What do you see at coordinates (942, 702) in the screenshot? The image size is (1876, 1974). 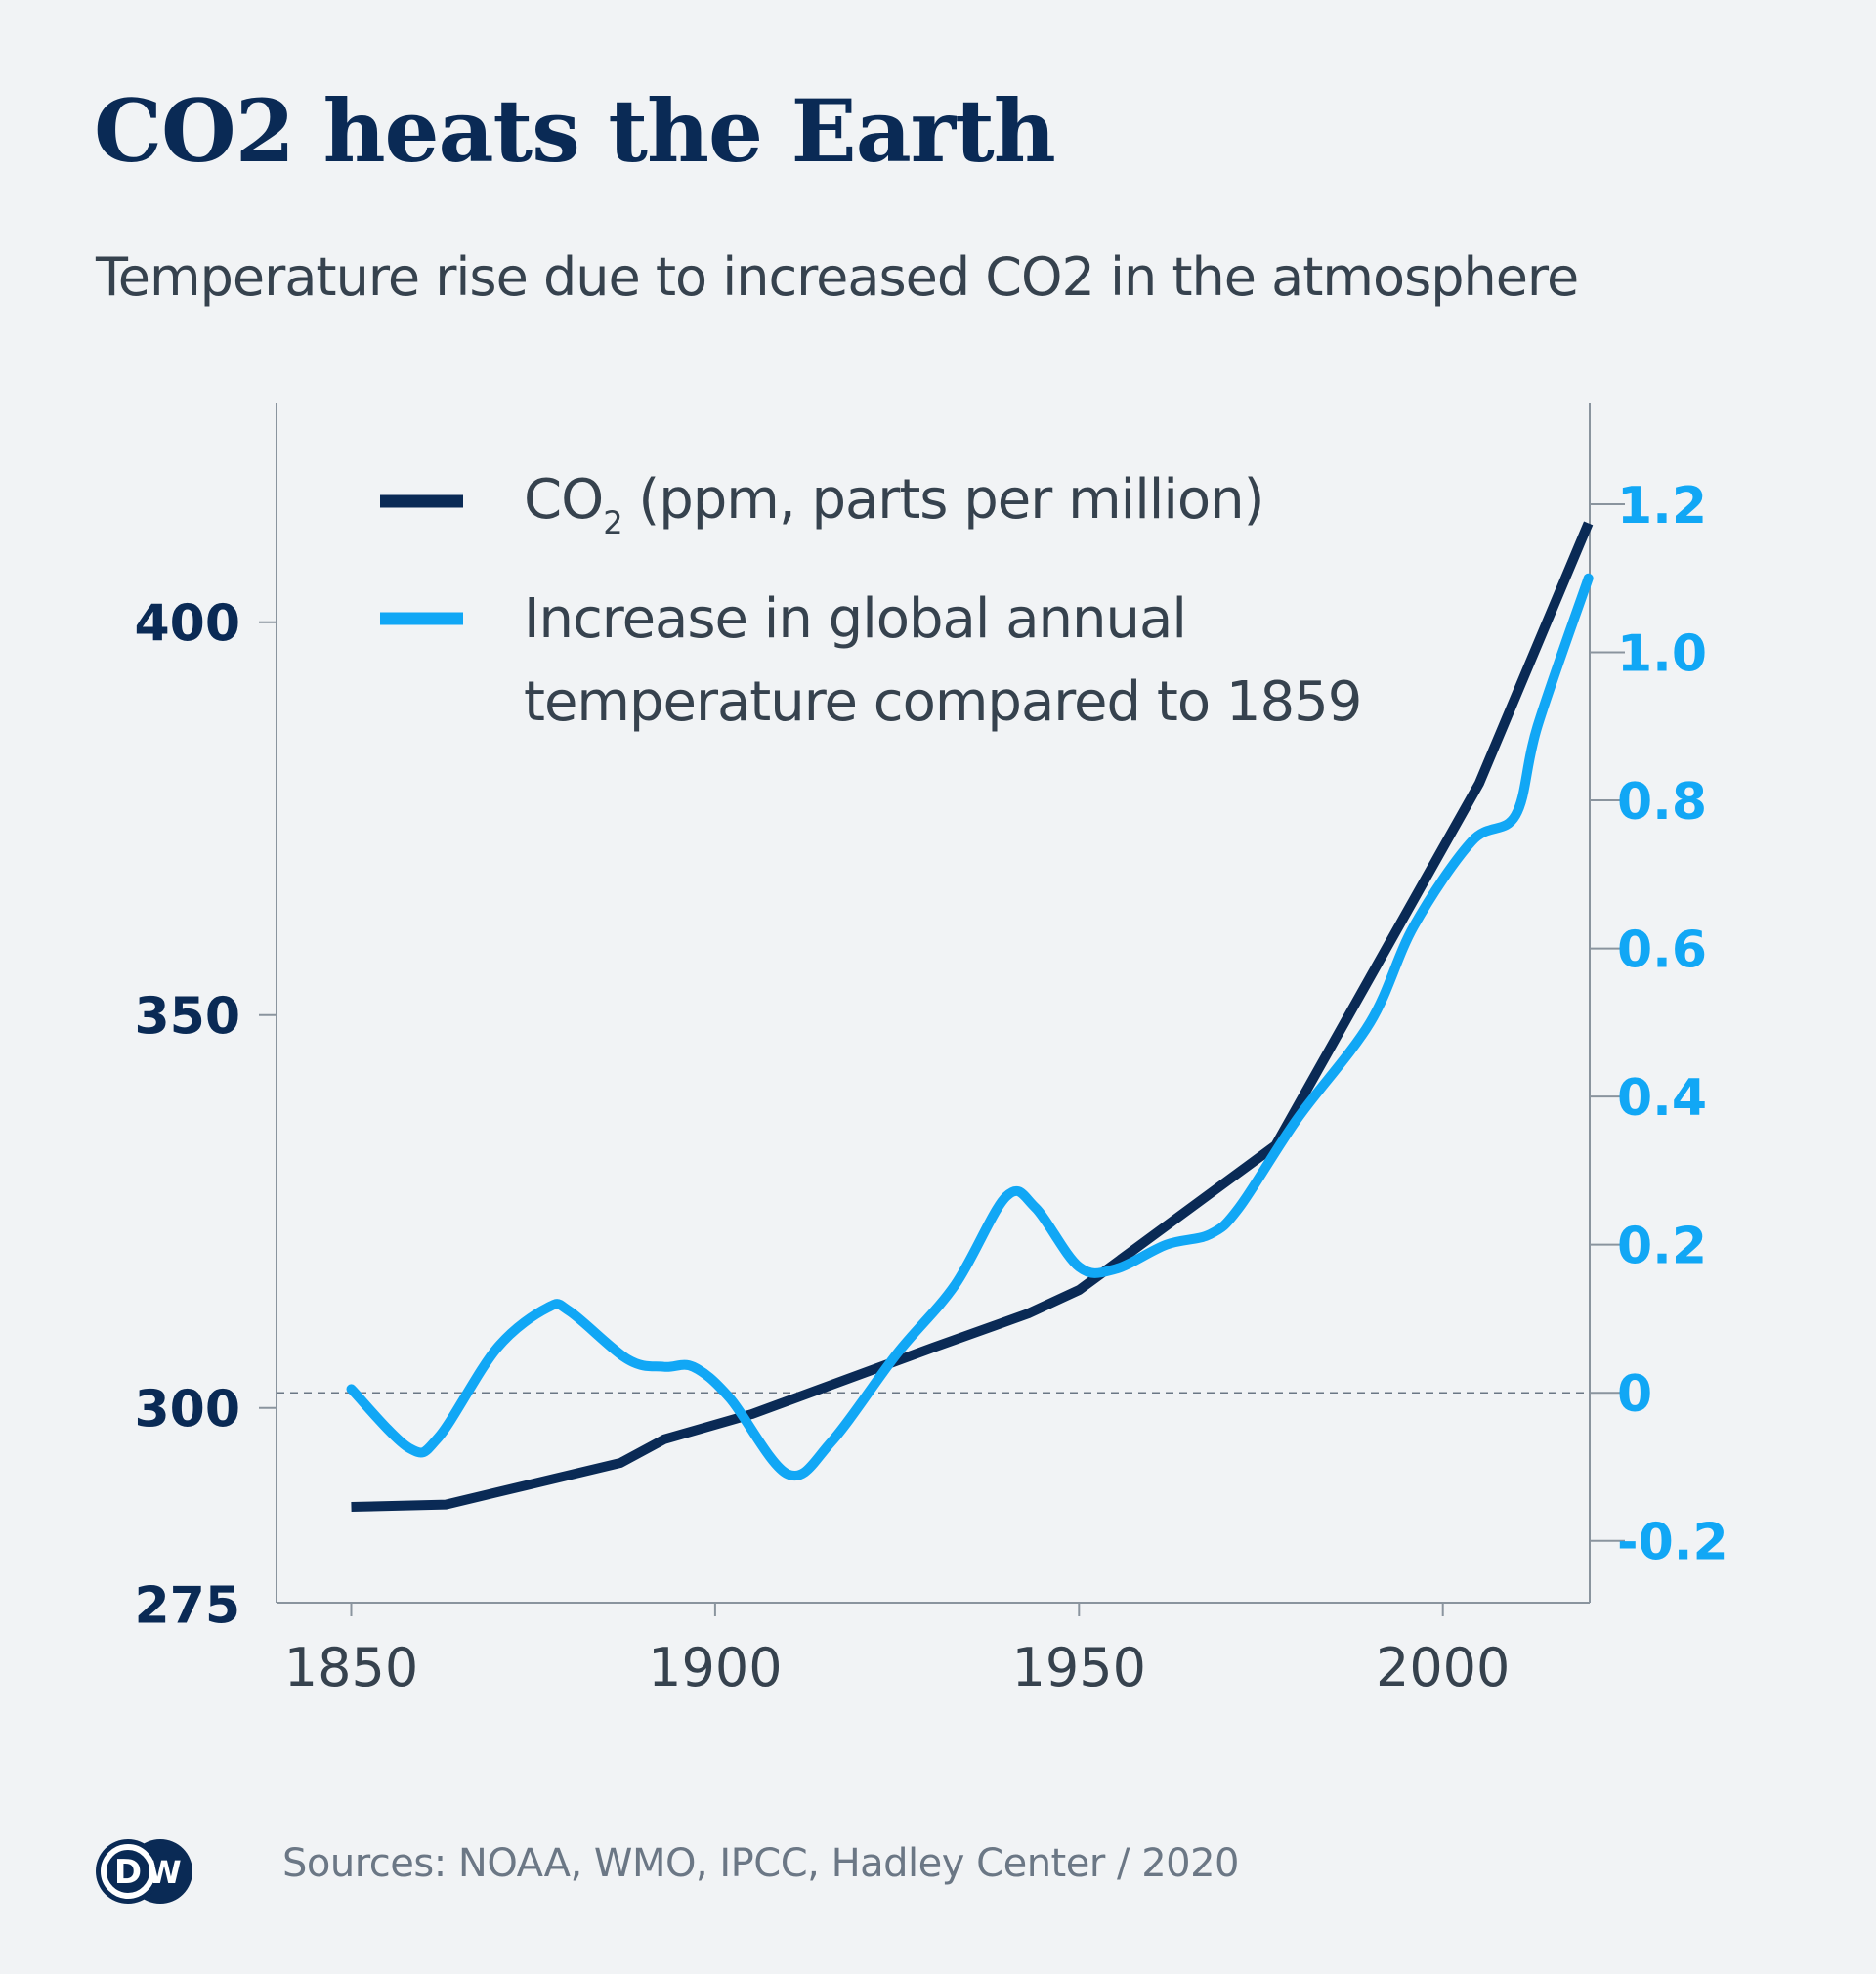 I see `legend-label-temperature-line2: temperature compared to 1859` at bounding box center [942, 702].